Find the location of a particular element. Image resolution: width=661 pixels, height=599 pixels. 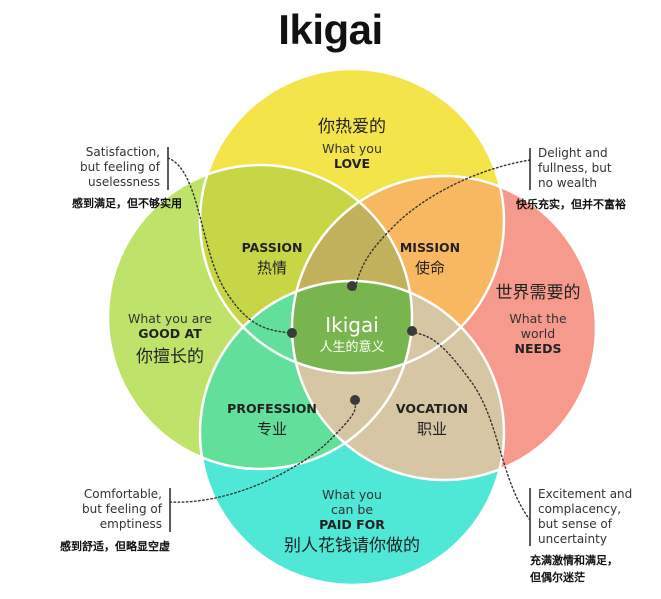

anchor-dot-vocation is located at coordinates (412, 331).